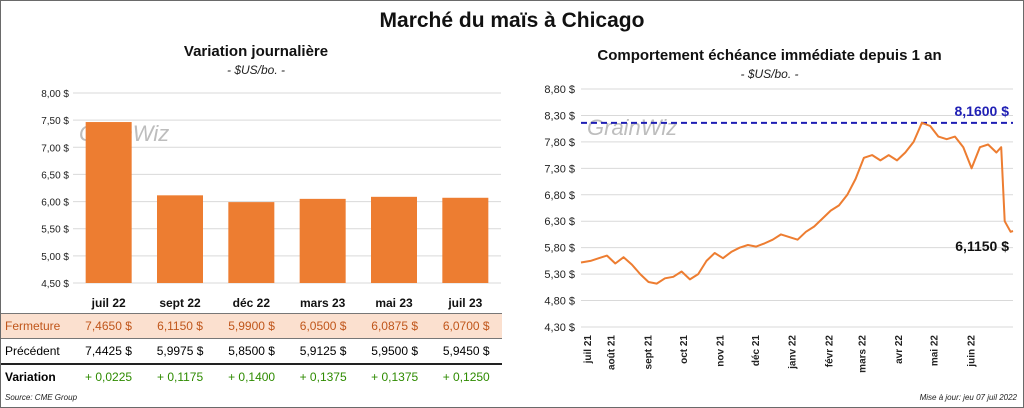  What do you see at coordinates (559, 249) in the screenshot?
I see `line-y-tick-label: 5,80 $` at bounding box center [559, 249].